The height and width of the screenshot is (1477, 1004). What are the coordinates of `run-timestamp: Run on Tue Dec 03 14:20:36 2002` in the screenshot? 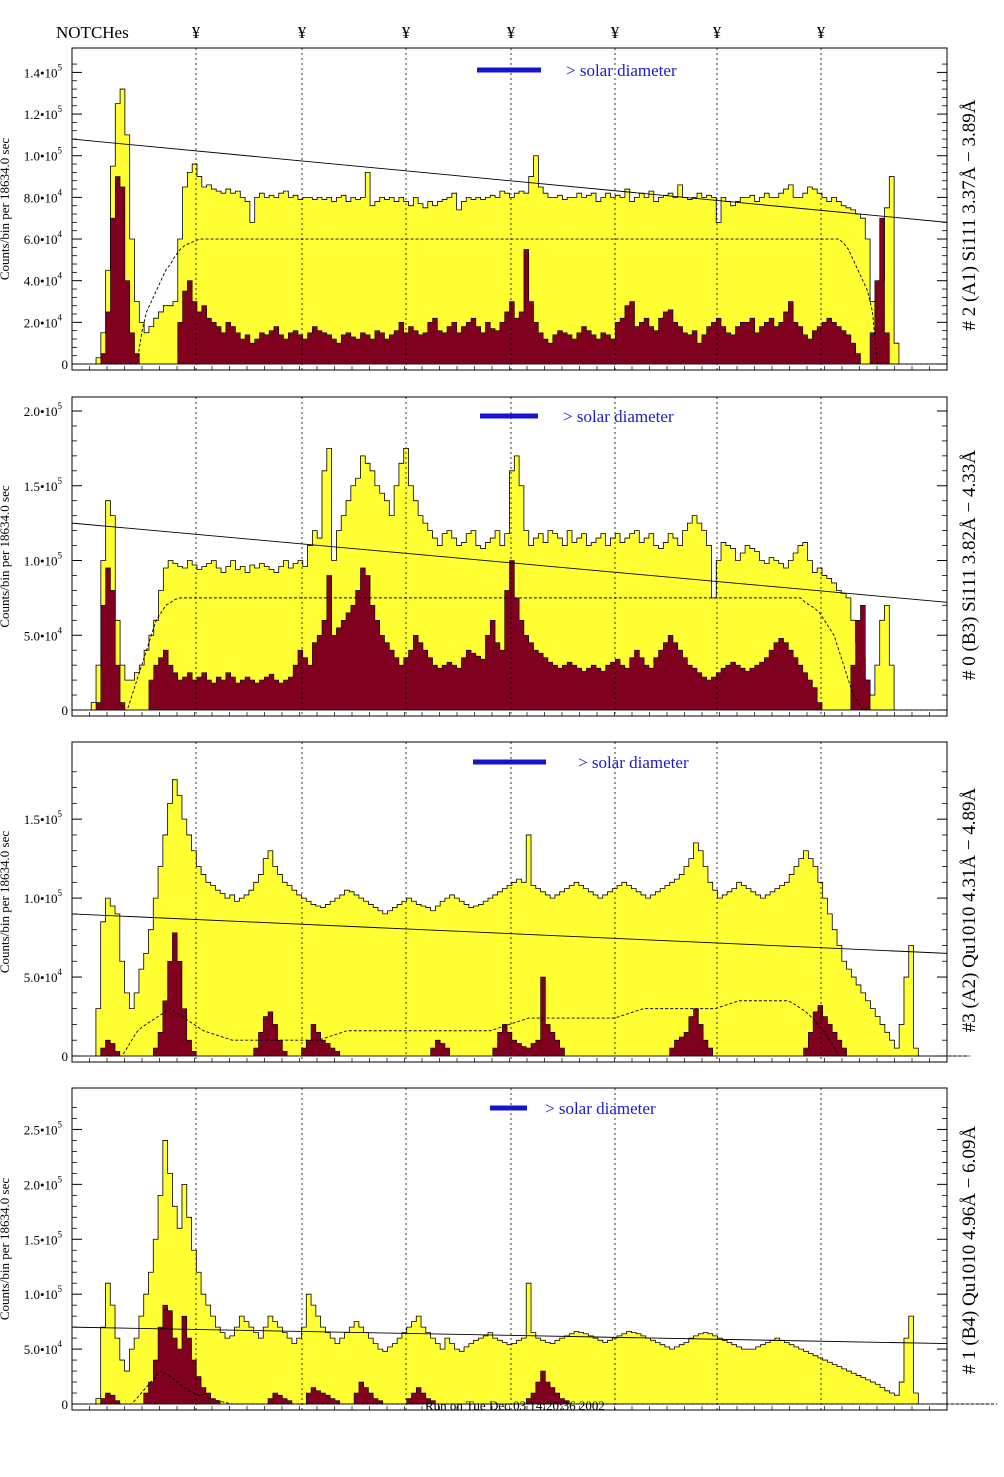 It's located at (515, 1405).